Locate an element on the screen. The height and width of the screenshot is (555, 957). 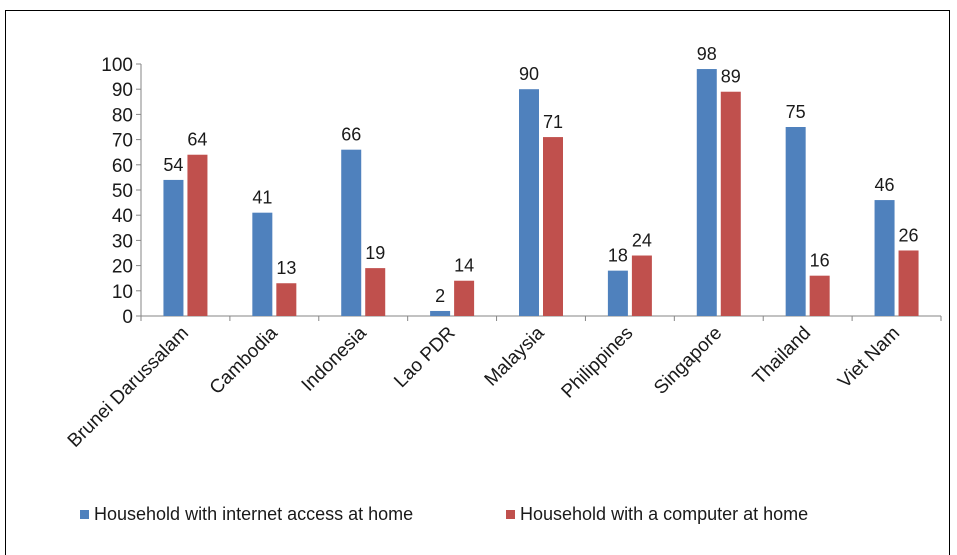
bar-value-label: 90 is located at coordinates (529, 74).